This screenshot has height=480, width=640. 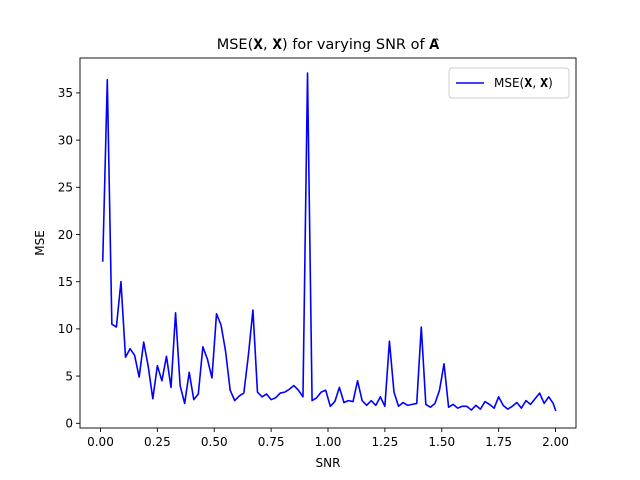 I want to click on x-axis-label: SNR, so click(x=328, y=463).